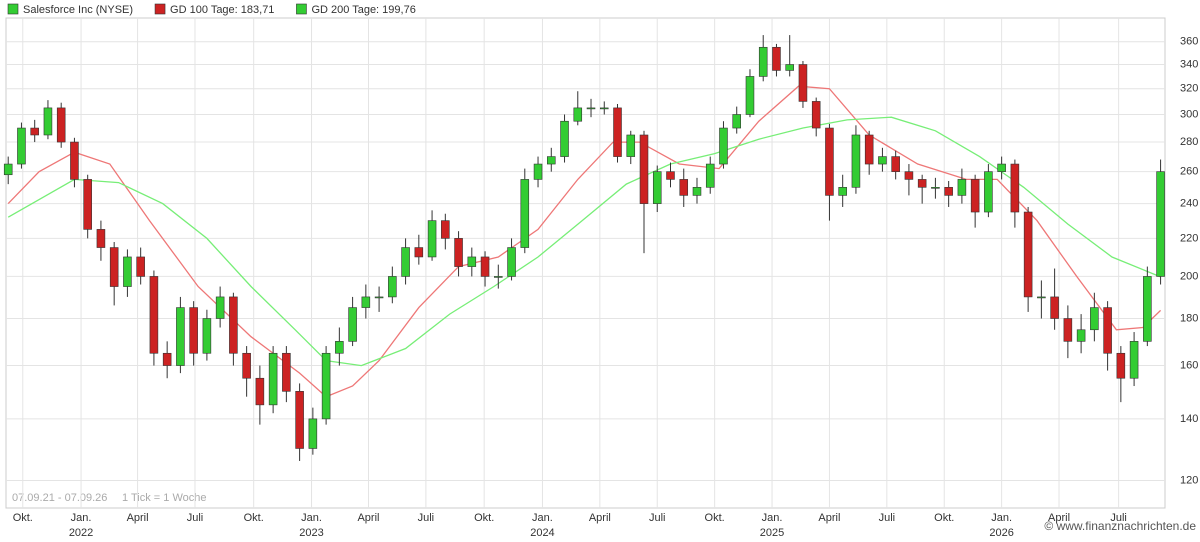  What do you see at coordinates (542, 533) in the screenshot?
I see `x-tick-year: 2024` at bounding box center [542, 533].